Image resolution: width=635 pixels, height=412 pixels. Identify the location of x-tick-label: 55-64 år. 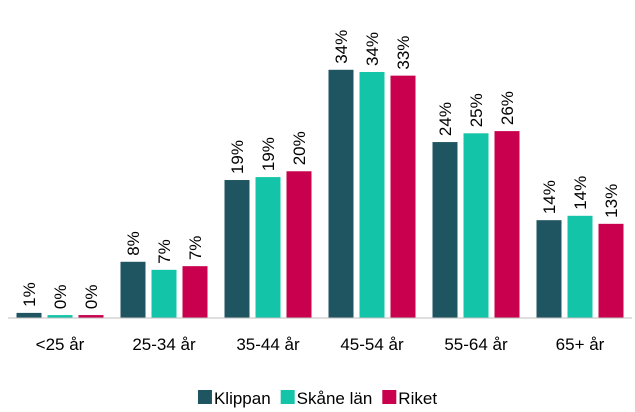
(476, 344).